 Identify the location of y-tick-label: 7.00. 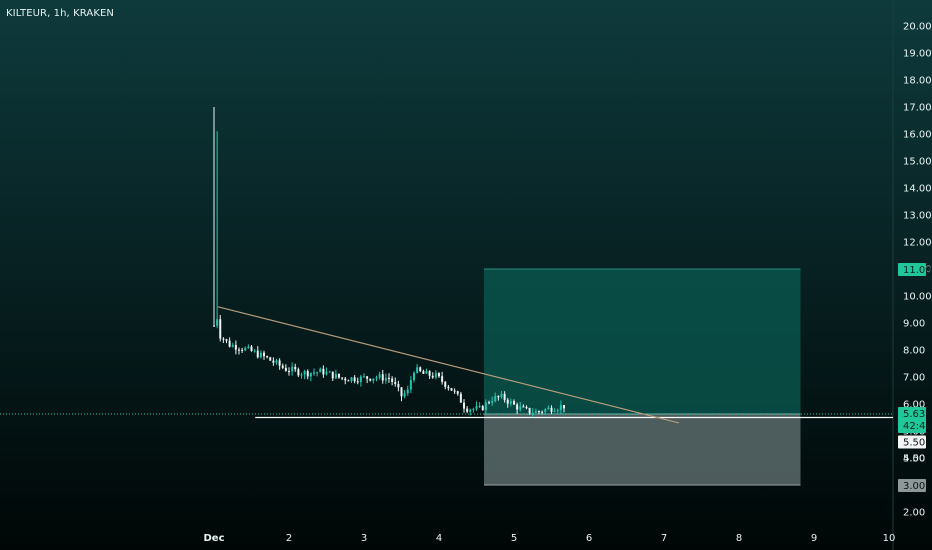
(914, 378).